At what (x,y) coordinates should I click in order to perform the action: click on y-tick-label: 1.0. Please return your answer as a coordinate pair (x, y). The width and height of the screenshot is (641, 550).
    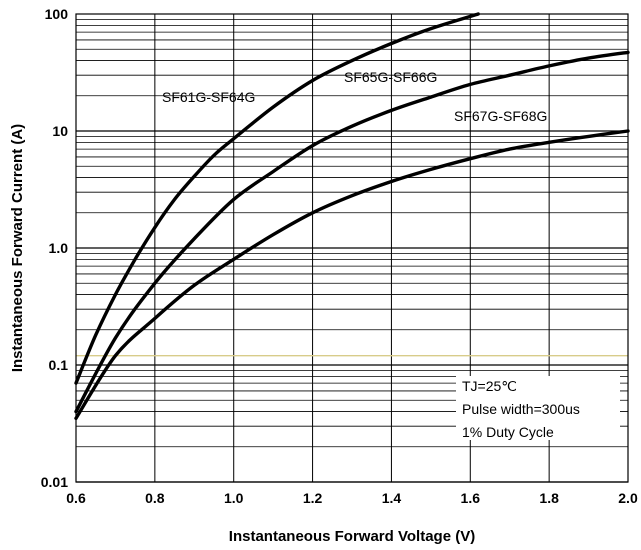
    Looking at the image, I should click on (59, 248).